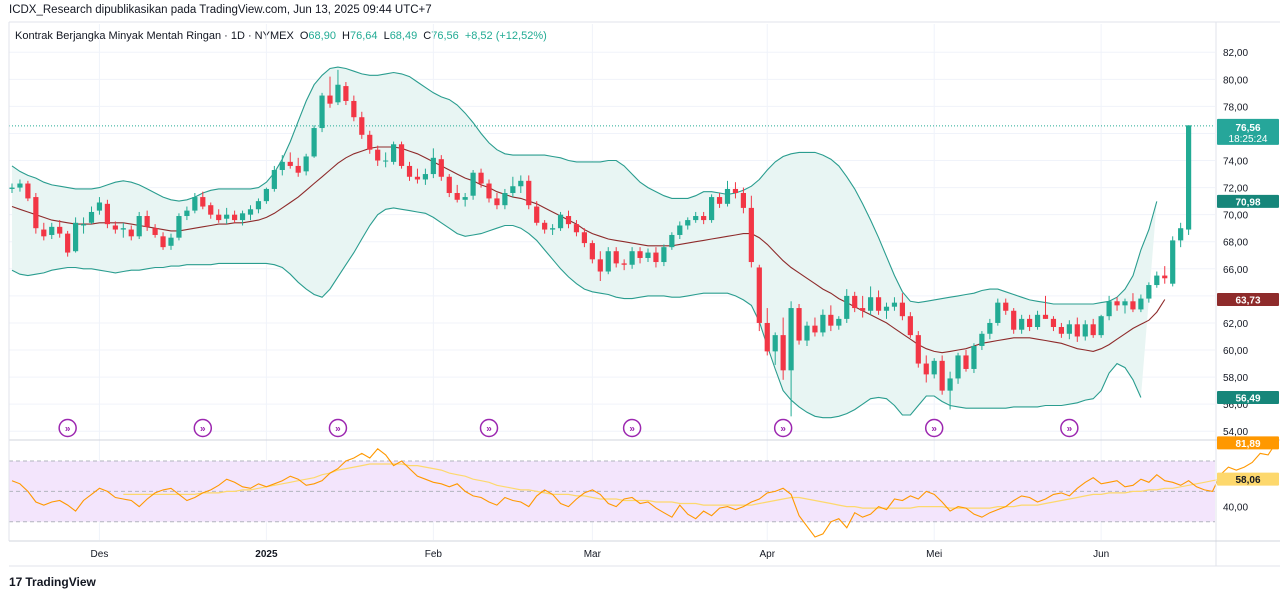 The image size is (1280, 598). Describe the element at coordinates (1247, 128) in the screenshot. I see `last-price-label: 76,56` at that location.